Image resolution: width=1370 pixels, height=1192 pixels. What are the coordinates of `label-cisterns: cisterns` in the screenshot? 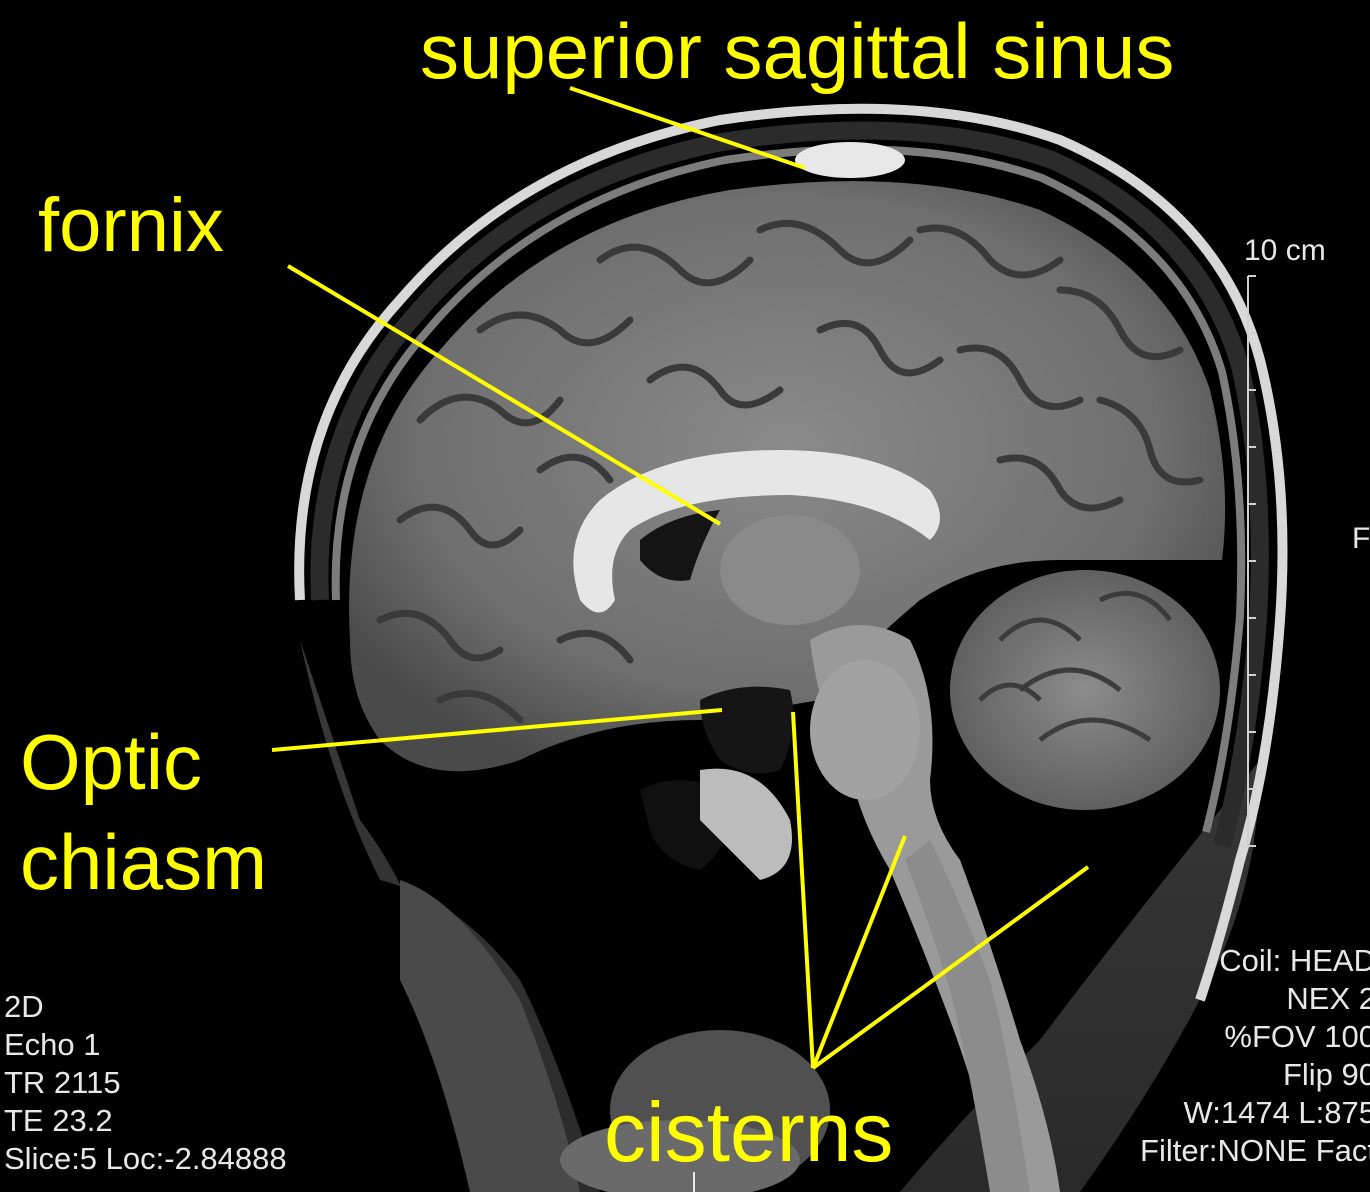 It's located at (749, 1132).